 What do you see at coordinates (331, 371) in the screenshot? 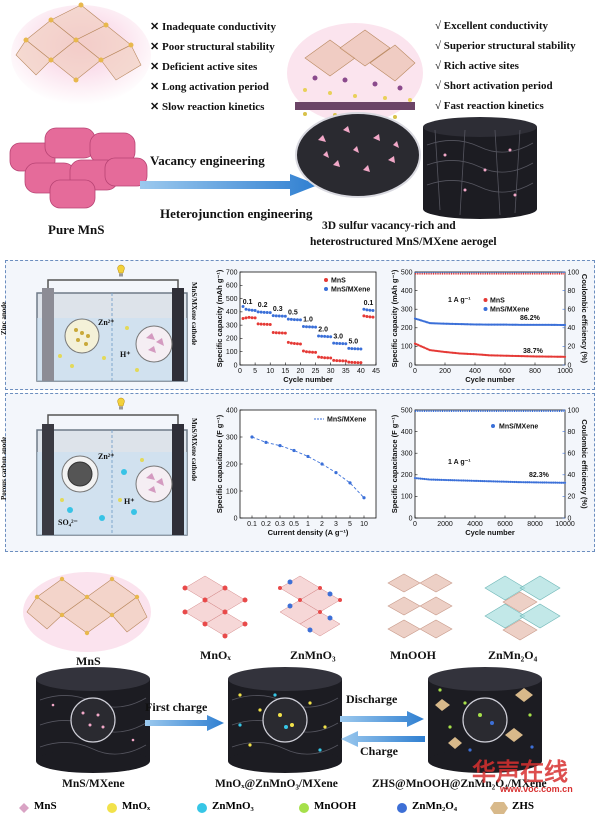
I see `x-tick-label: 30` at bounding box center [331, 371].